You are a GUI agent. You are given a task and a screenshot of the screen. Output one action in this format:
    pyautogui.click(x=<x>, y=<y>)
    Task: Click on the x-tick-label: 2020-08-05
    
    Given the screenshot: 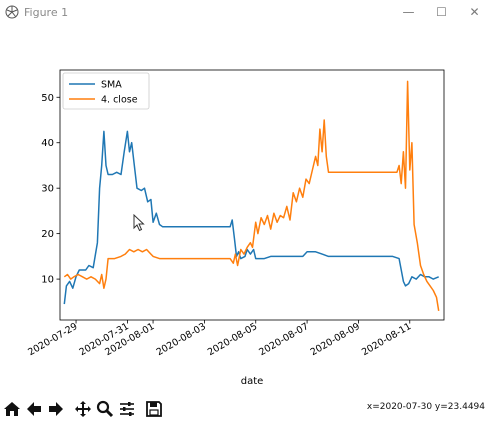 What is the action you would take?
    pyautogui.click(x=232, y=339)
    